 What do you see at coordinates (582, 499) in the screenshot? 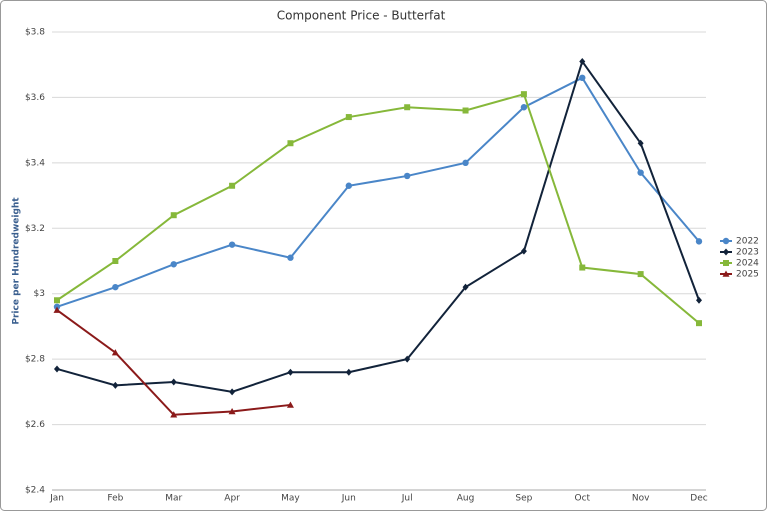
I see `x-tick-label: Oct` at bounding box center [582, 499].